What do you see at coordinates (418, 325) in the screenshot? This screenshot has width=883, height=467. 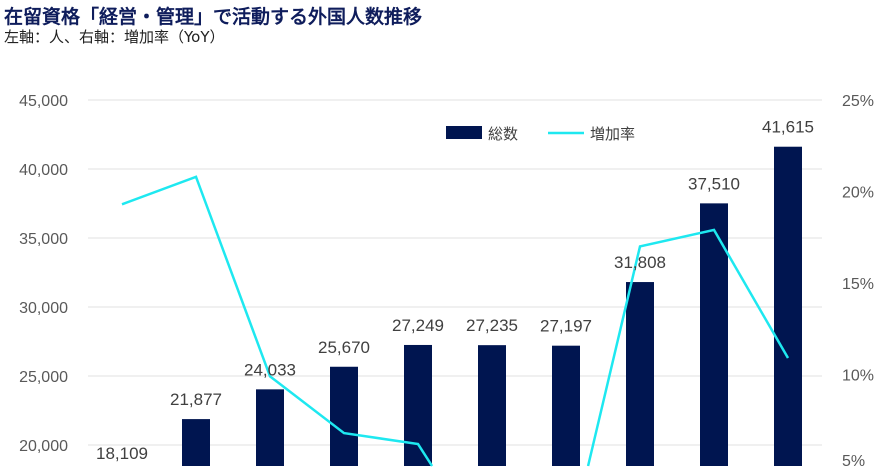 I see `bar-data-label: 27,249` at bounding box center [418, 325].